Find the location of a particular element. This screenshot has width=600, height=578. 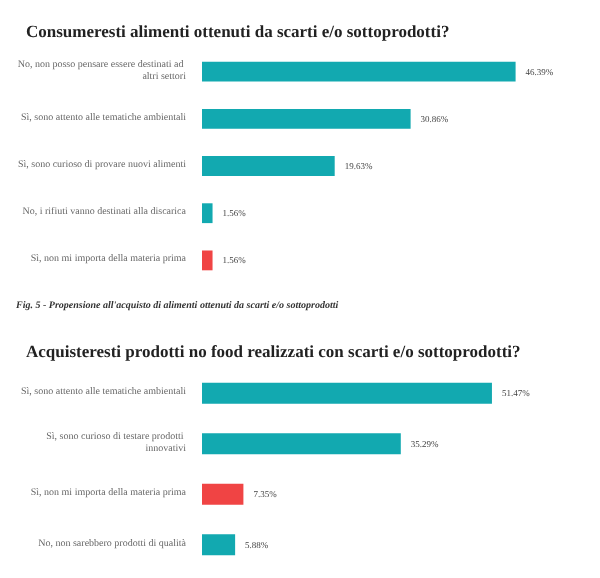

chart-title: Consumeresti alimenti ottenuti da scarti e/o sottoprodotti? is located at coordinates (238, 31).